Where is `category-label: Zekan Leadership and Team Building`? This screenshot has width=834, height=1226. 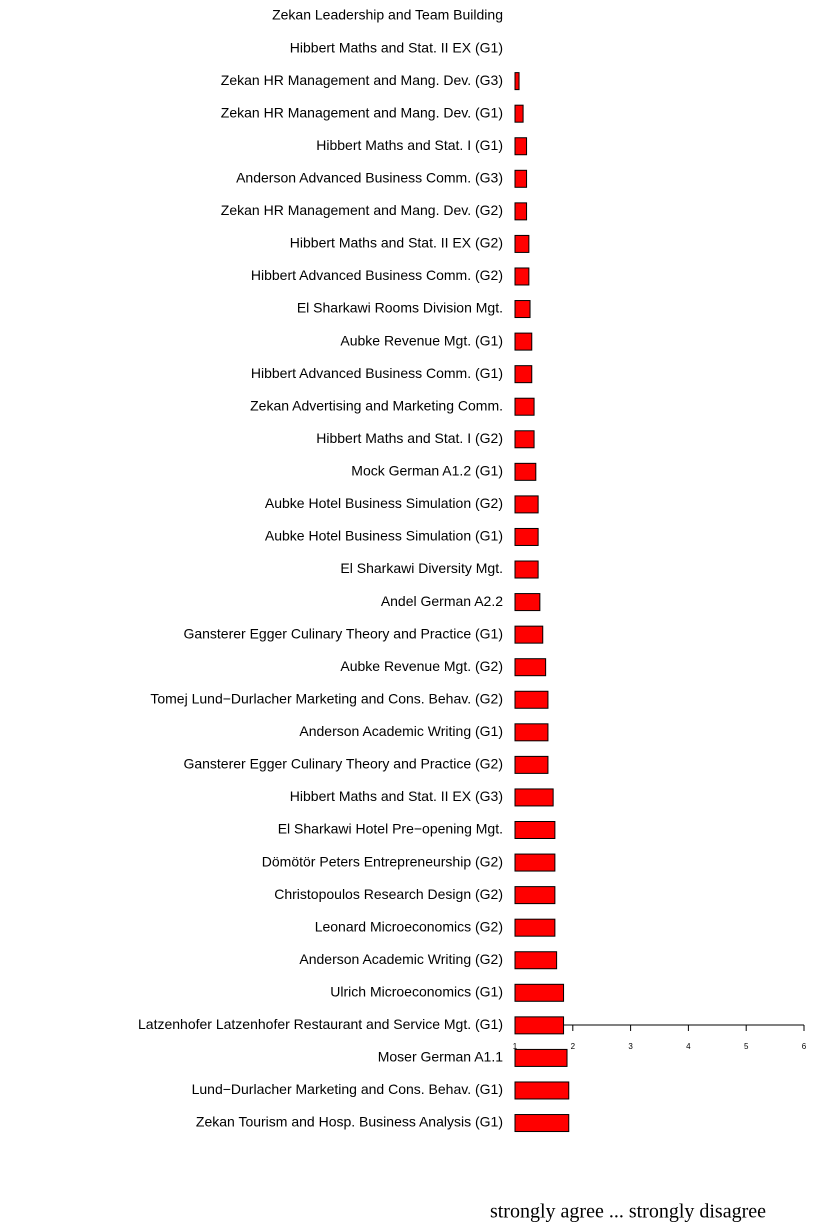 category-label: Zekan Leadership and Team Building is located at coordinates (387, 15).